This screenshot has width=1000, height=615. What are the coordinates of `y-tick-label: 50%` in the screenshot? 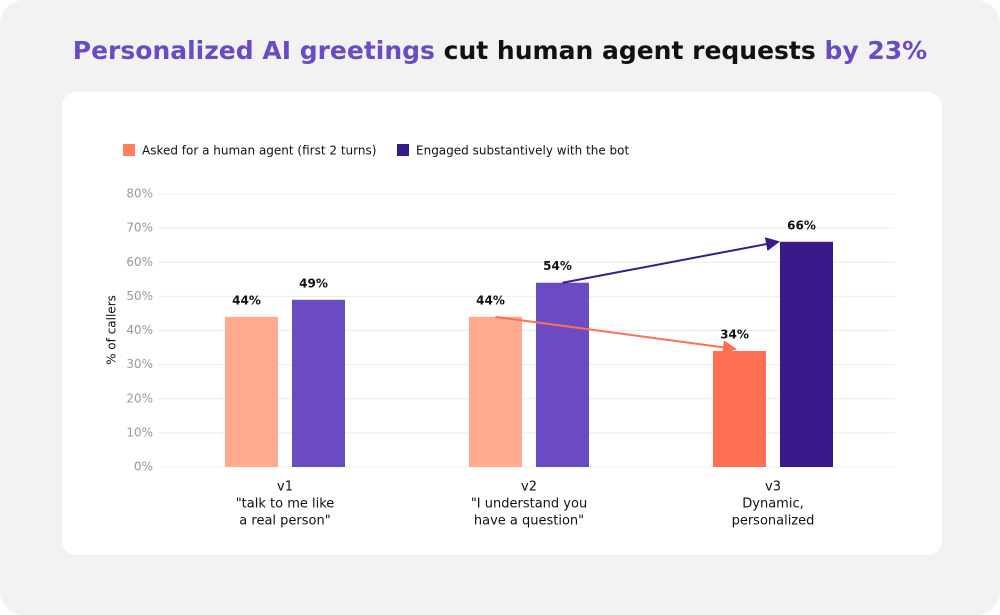 It's located at (139, 296).